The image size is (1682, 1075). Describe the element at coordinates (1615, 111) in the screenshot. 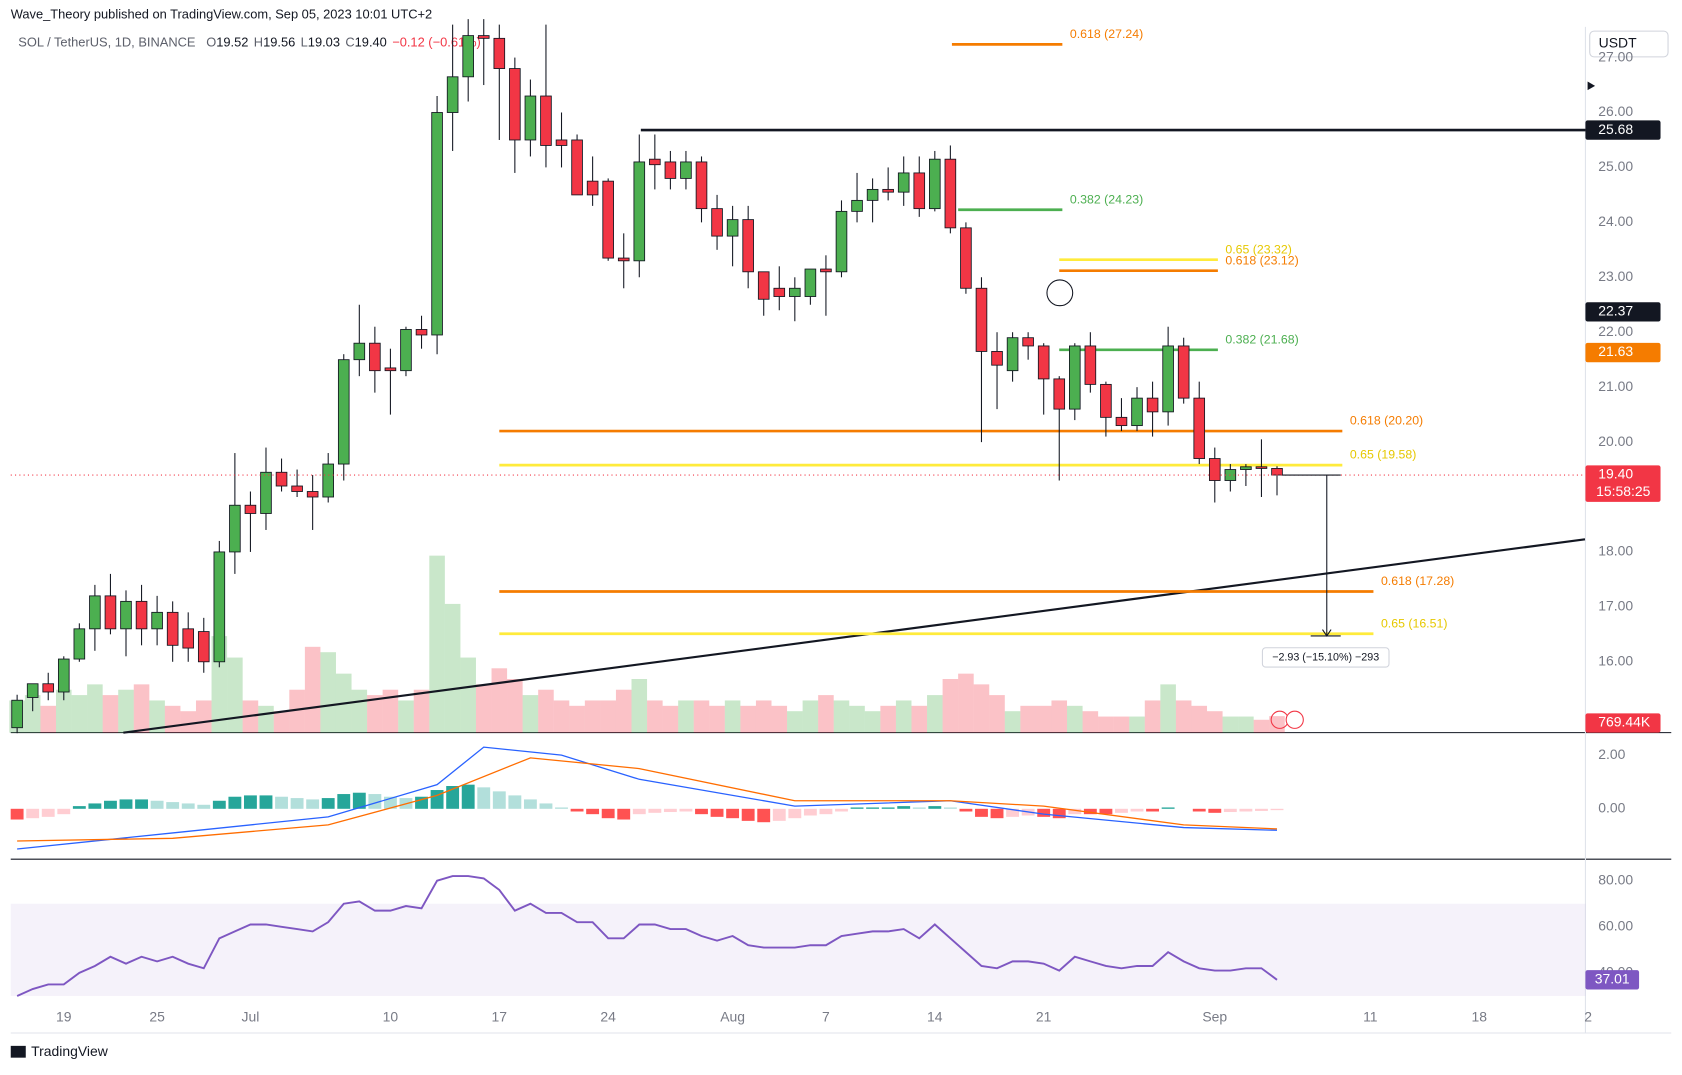

I see `y-tick-label: 26.00` at that location.